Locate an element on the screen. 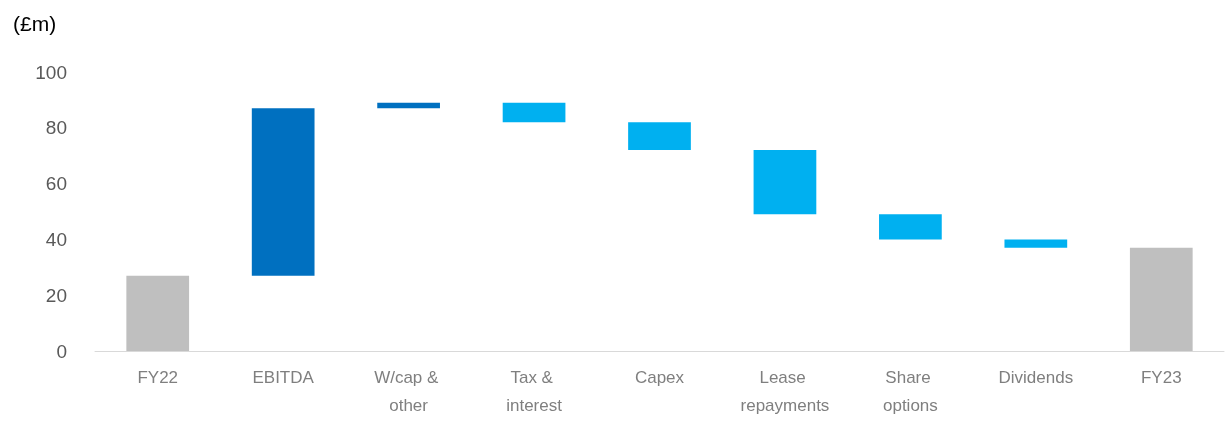  y-tick-label: 40 is located at coordinates (56, 239).